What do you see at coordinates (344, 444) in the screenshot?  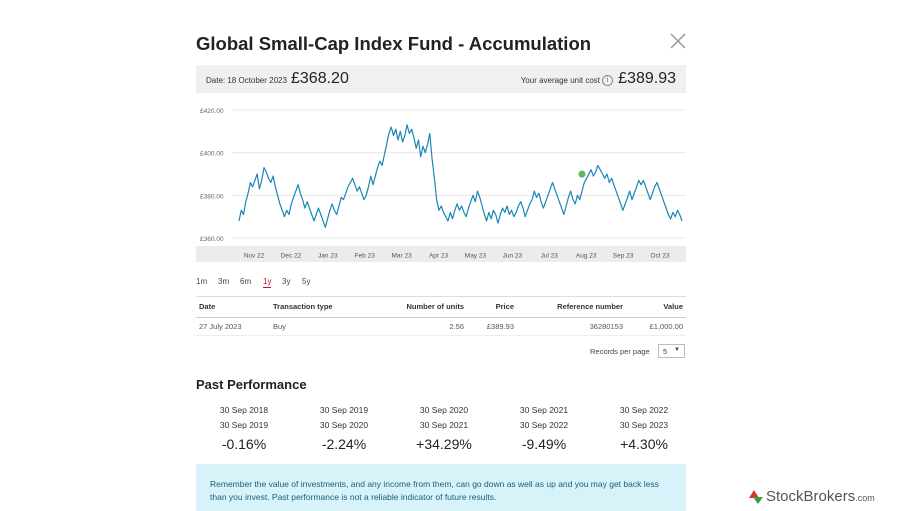 I see `period-return: -2.24%` at bounding box center [344, 444].